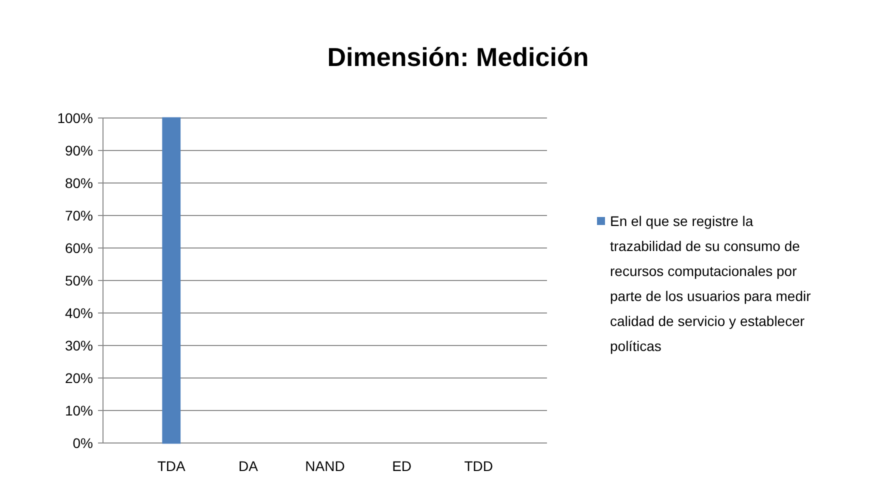  Describe the element at coordinates (78, 312) in the screenshot. I see `y-tick-label: 40%` at that location.